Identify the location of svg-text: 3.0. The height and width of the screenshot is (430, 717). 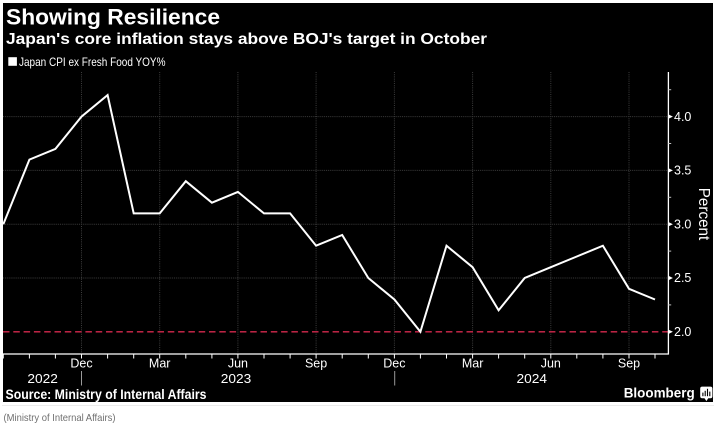
(682, 224).